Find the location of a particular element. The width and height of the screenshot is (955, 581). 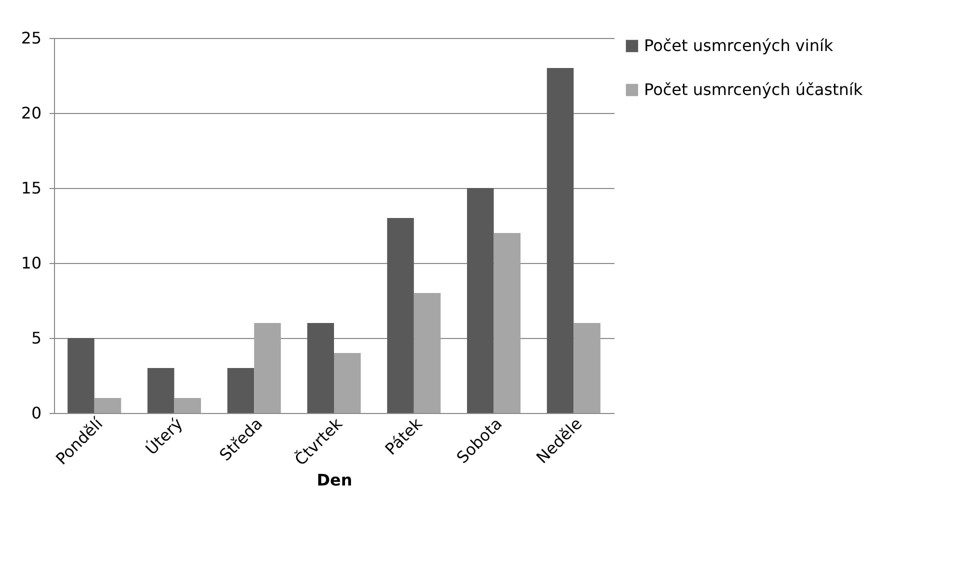

x-axis-title: Den is located at coordinates (334, 480).